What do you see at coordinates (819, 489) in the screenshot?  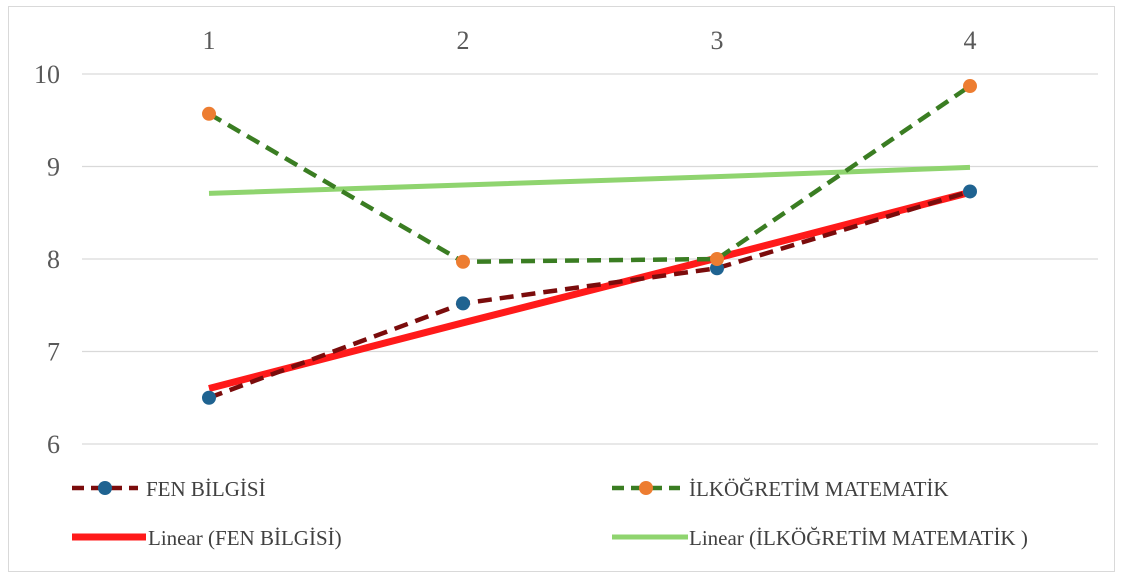 I see `legend-matematik-label: İLKÖĞRETİM MATEMATİK` at bounding box center [819, 489].